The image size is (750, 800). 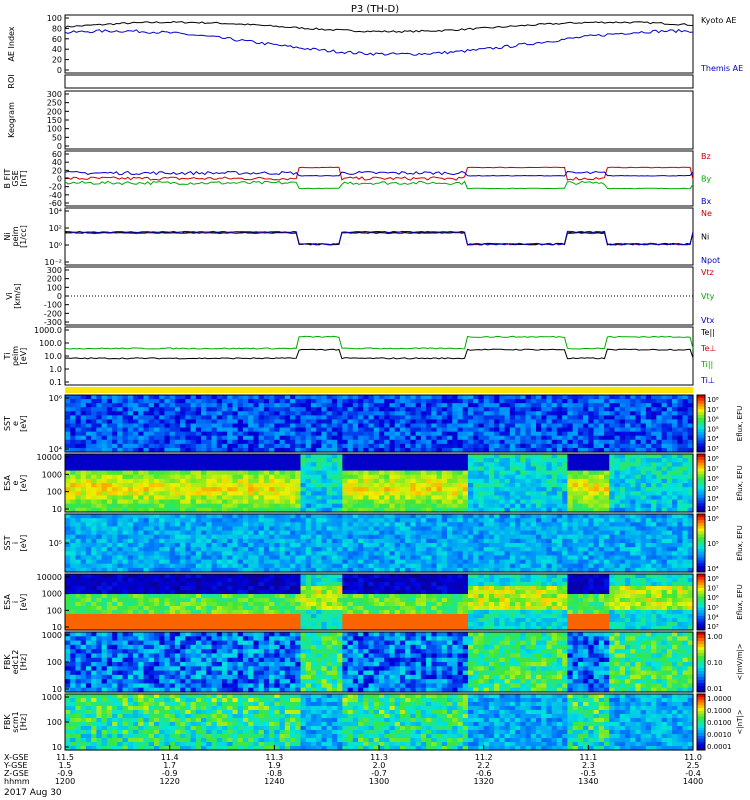 I want to click on ylabel-sst_e: e, so click(x=15, y=423).